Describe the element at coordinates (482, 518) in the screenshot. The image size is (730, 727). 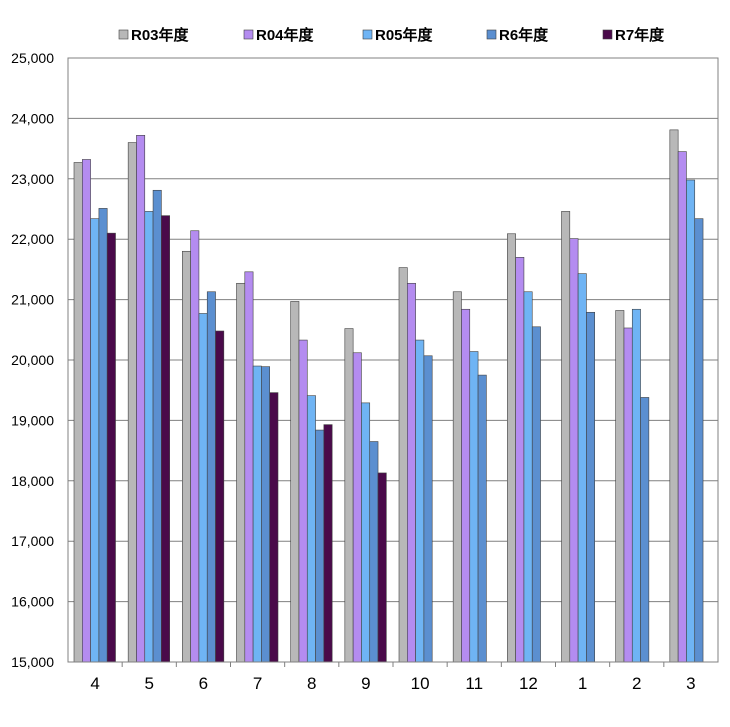
I see `bar-R6年度-11` at that location.